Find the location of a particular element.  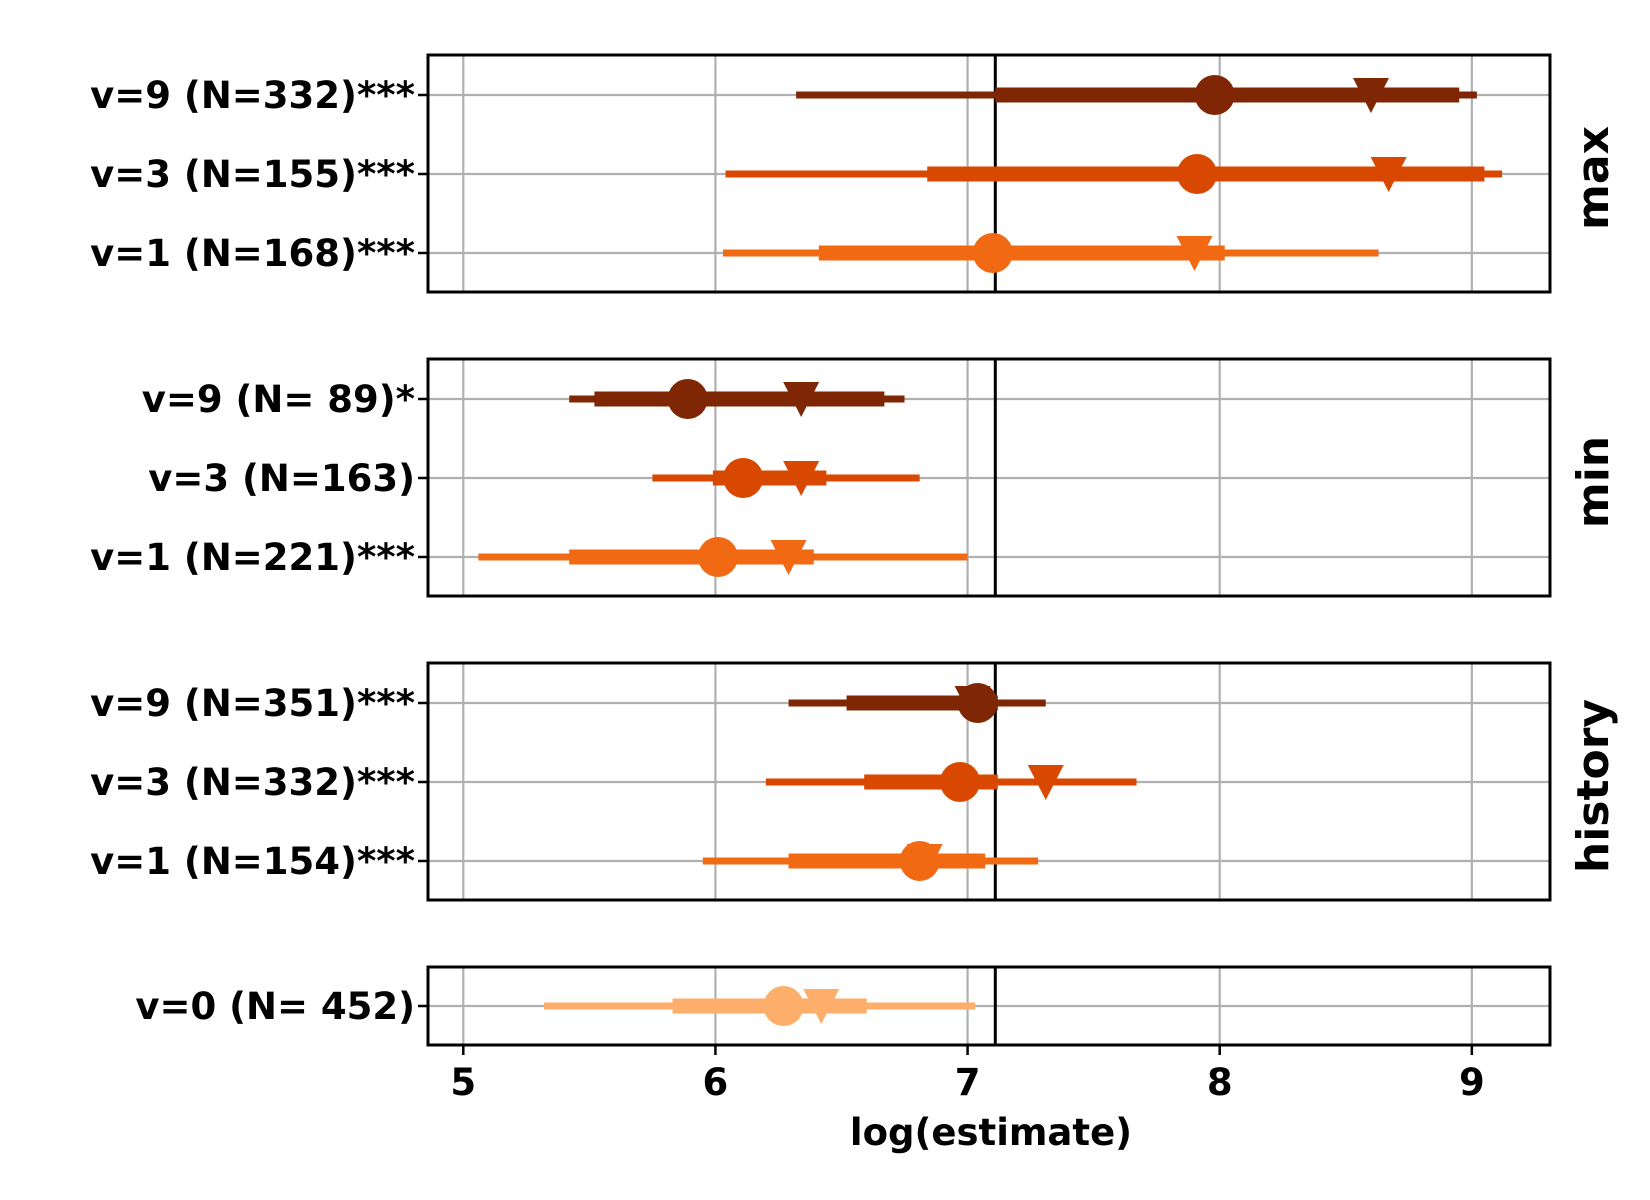

row-label: v=9 (N=351)*** is located at coordinates (252, 703).